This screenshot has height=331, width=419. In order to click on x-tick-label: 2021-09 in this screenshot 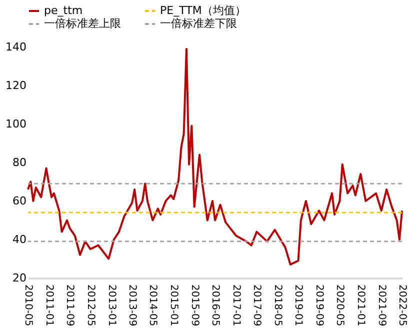, I will do `click(381, 305)`.